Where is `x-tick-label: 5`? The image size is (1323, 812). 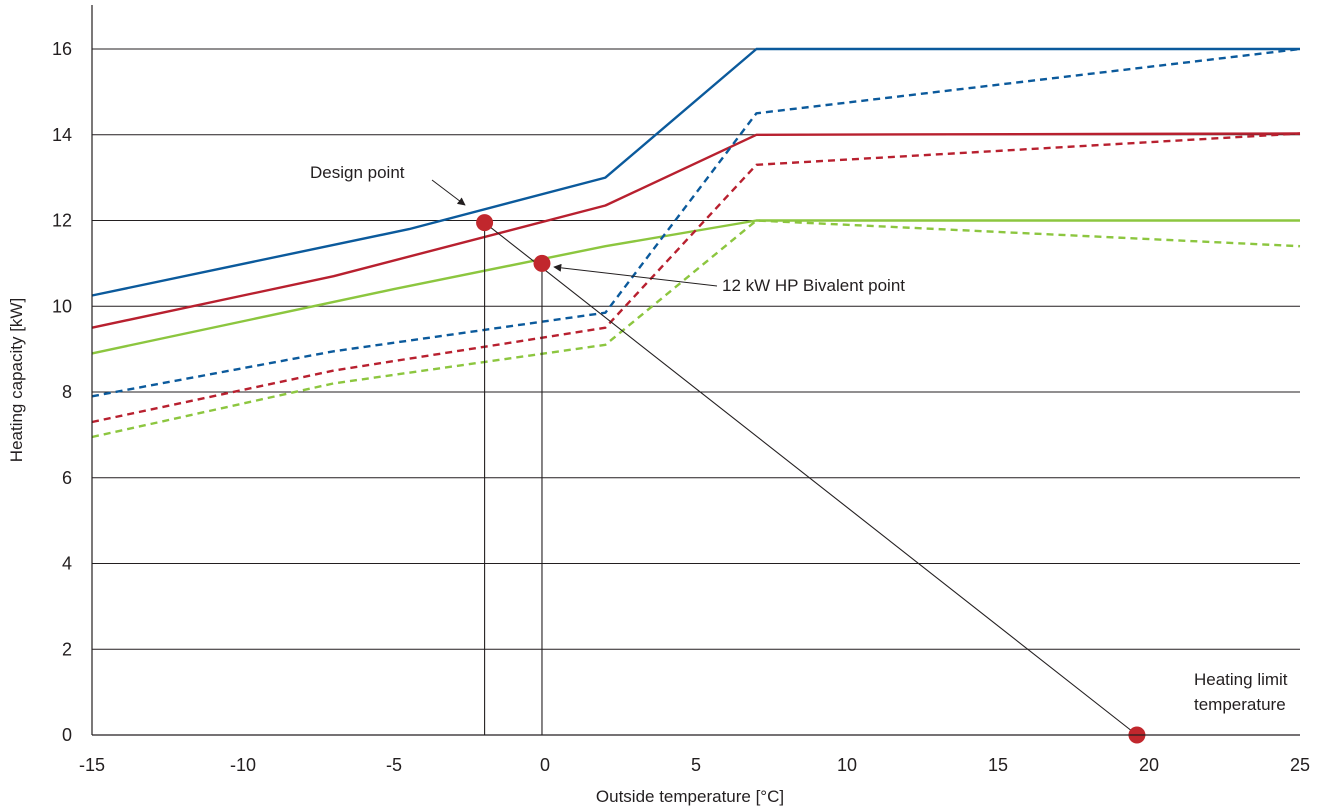
x-tick-label: 5 is located at coordinates (696, 765).